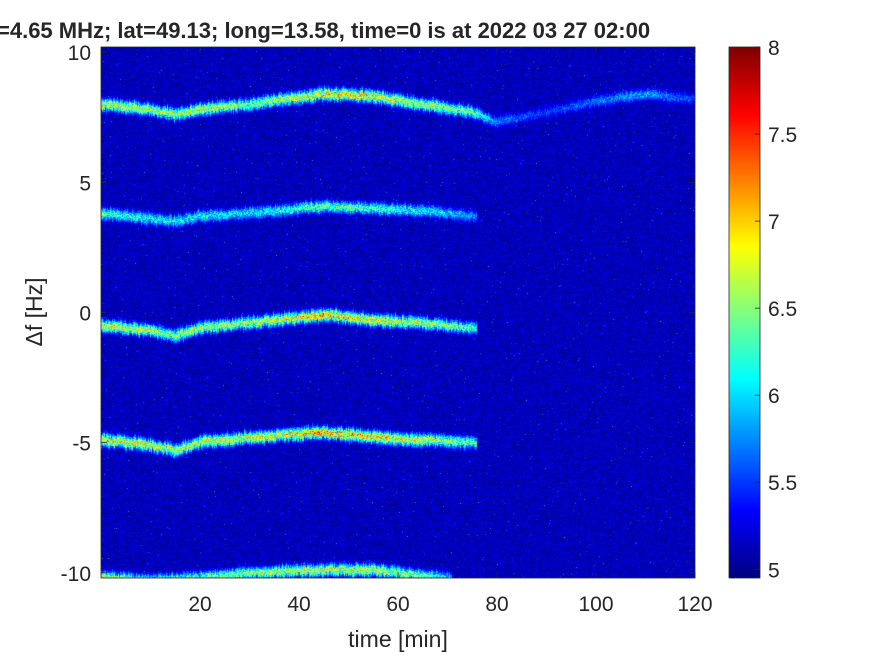 The image size is (875, 656). I want to click on x-tick-label: 120, so click(694, 604).